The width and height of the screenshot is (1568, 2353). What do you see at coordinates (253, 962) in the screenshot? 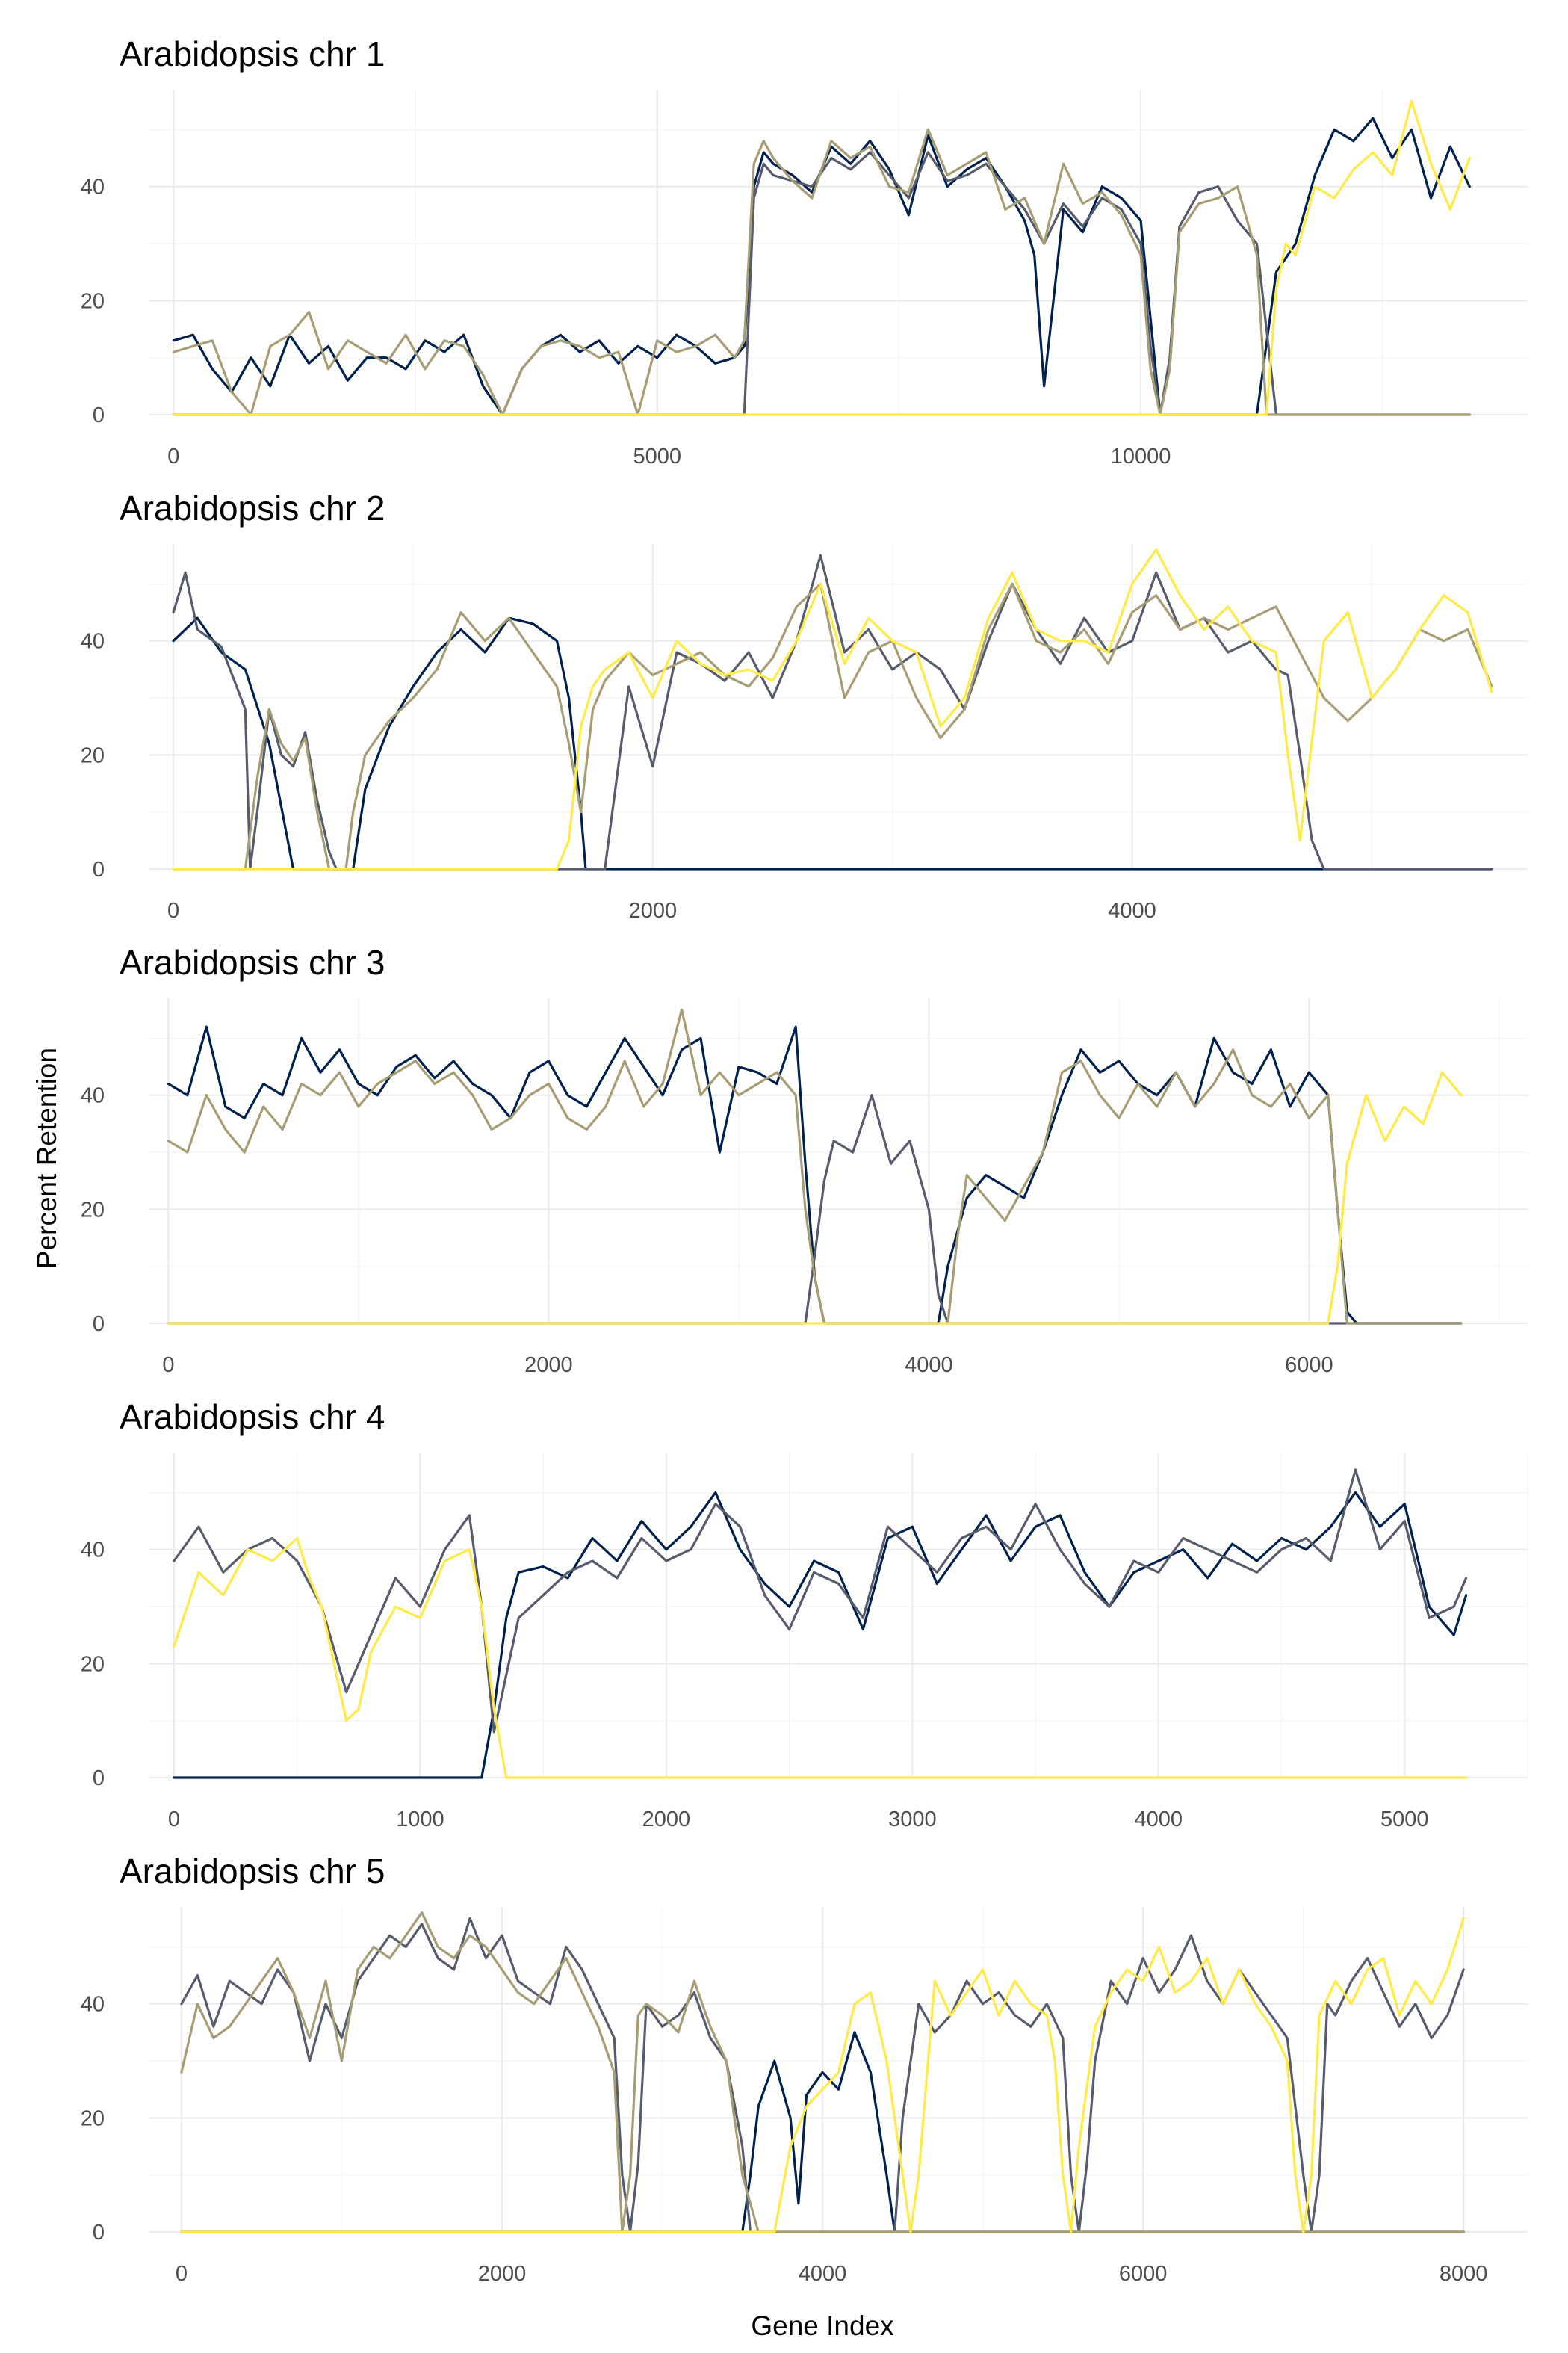
I see `panel-title: Arabidopsis chr 3` at bounding box center [253, 962].